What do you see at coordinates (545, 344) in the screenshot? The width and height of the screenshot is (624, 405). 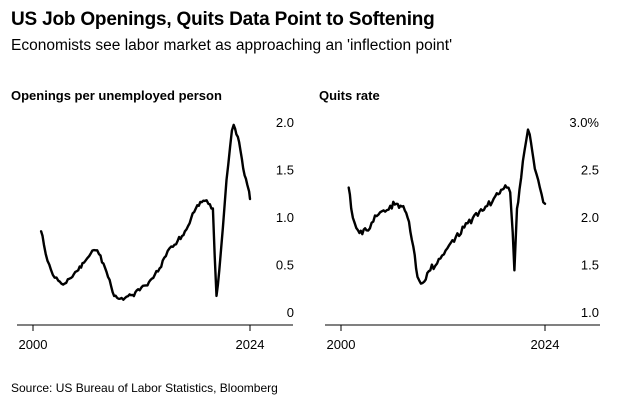 I see `quits-x-tick-label: 2024` at bounding box center [545, 344].